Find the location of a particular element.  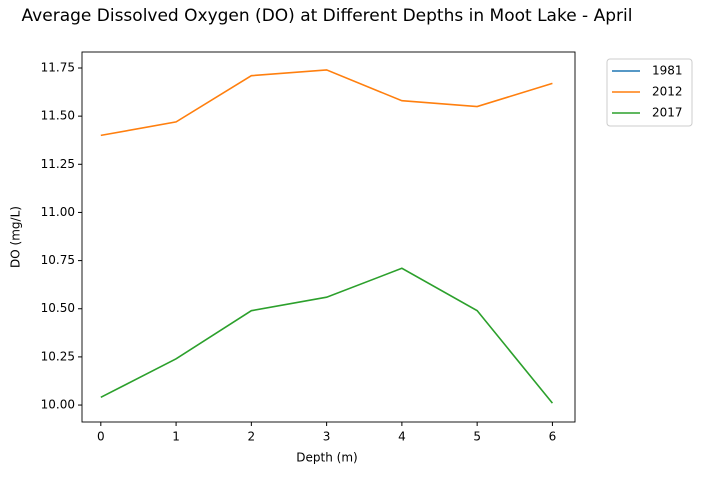

series-line is located at coordinates (326, 103).